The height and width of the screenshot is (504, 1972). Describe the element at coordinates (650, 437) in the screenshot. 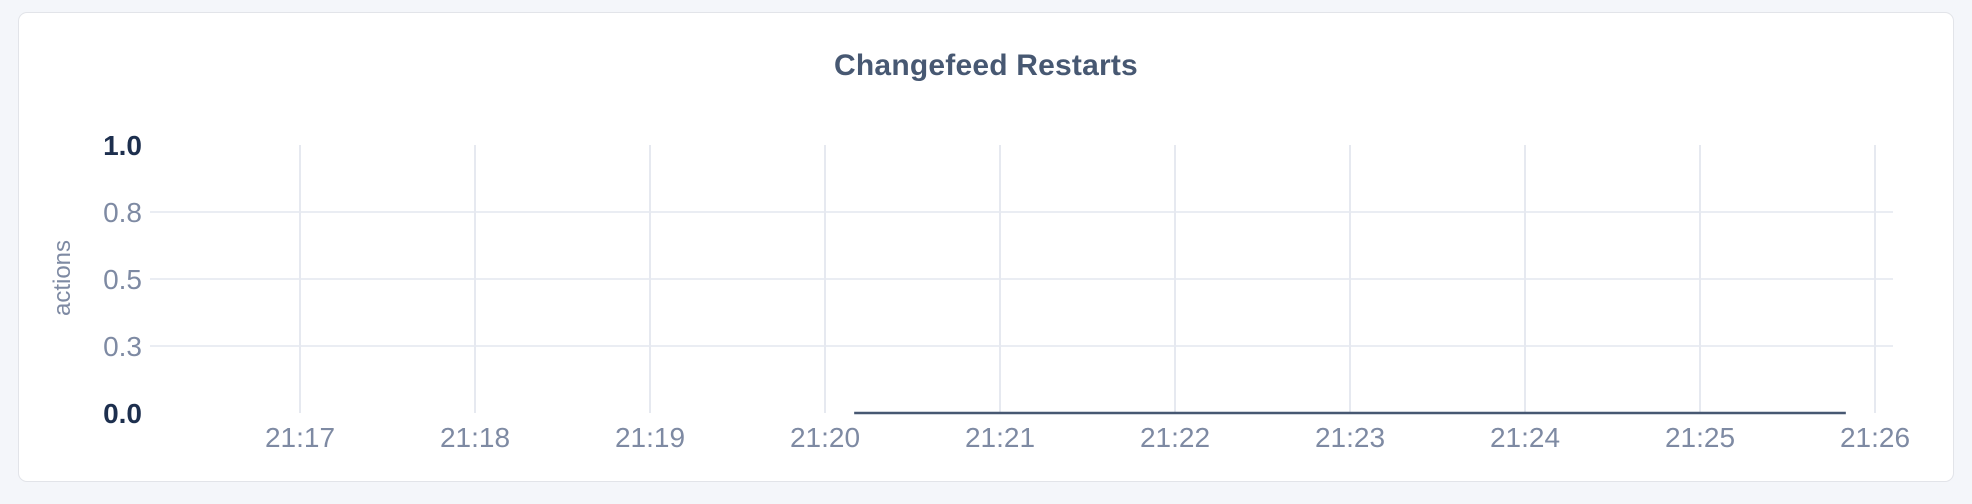

I see `x-tick-label: 21:19` at that location.